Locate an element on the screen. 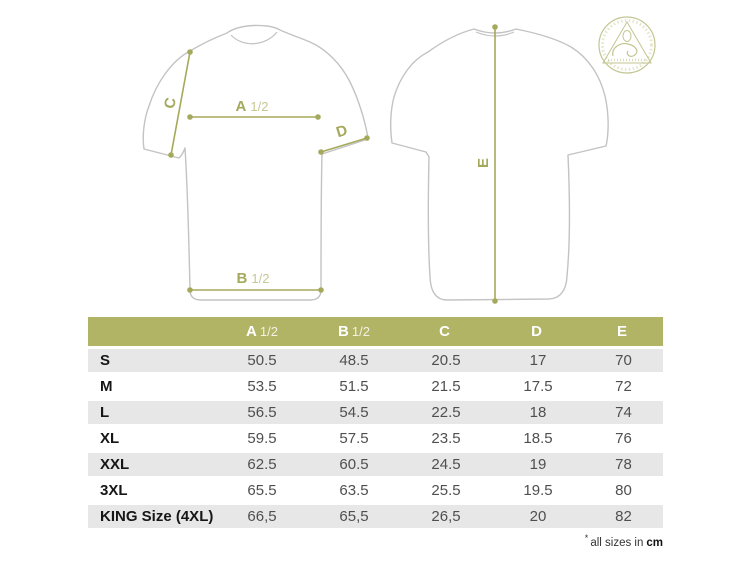 This screenshot has width=750, height=563. value-cell: 65.5 is located at coordinates (262, 490).